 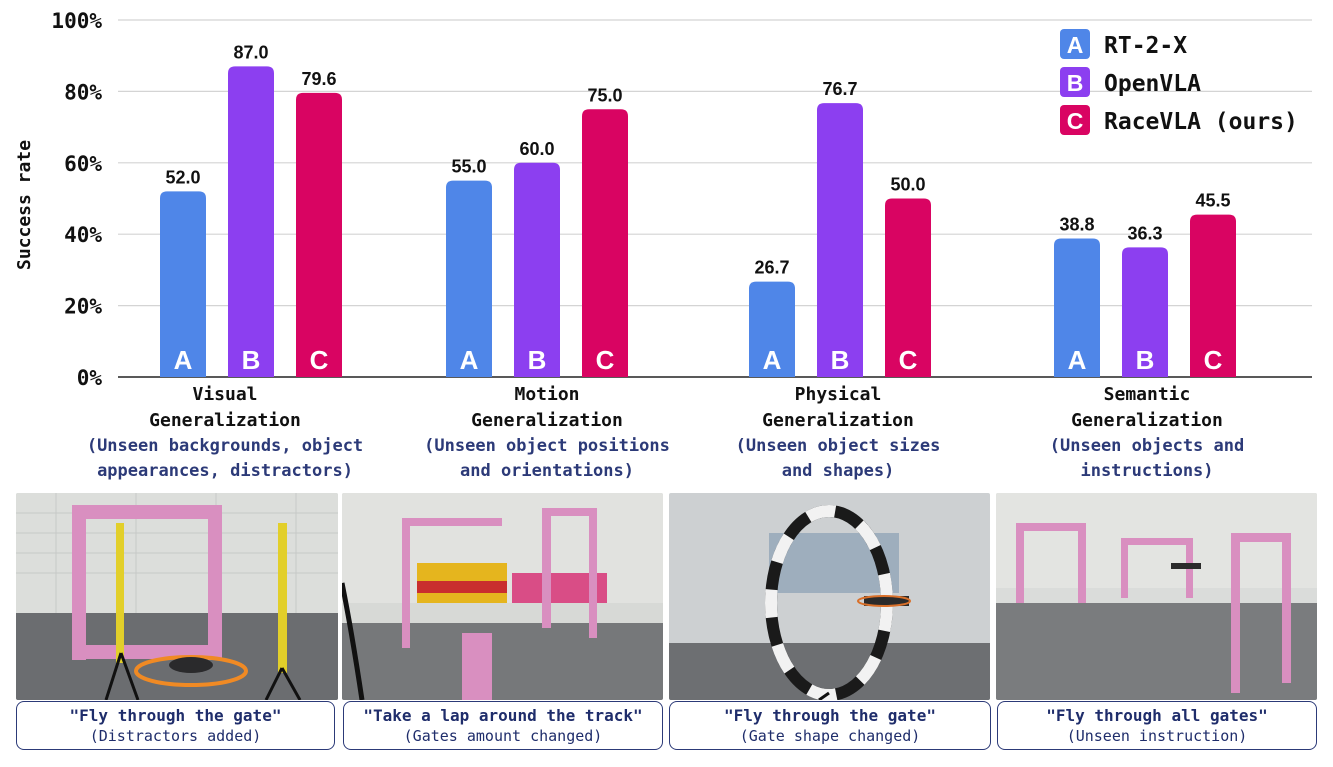 I want to click on data-label: 55.0, so click(x=468, y=167).